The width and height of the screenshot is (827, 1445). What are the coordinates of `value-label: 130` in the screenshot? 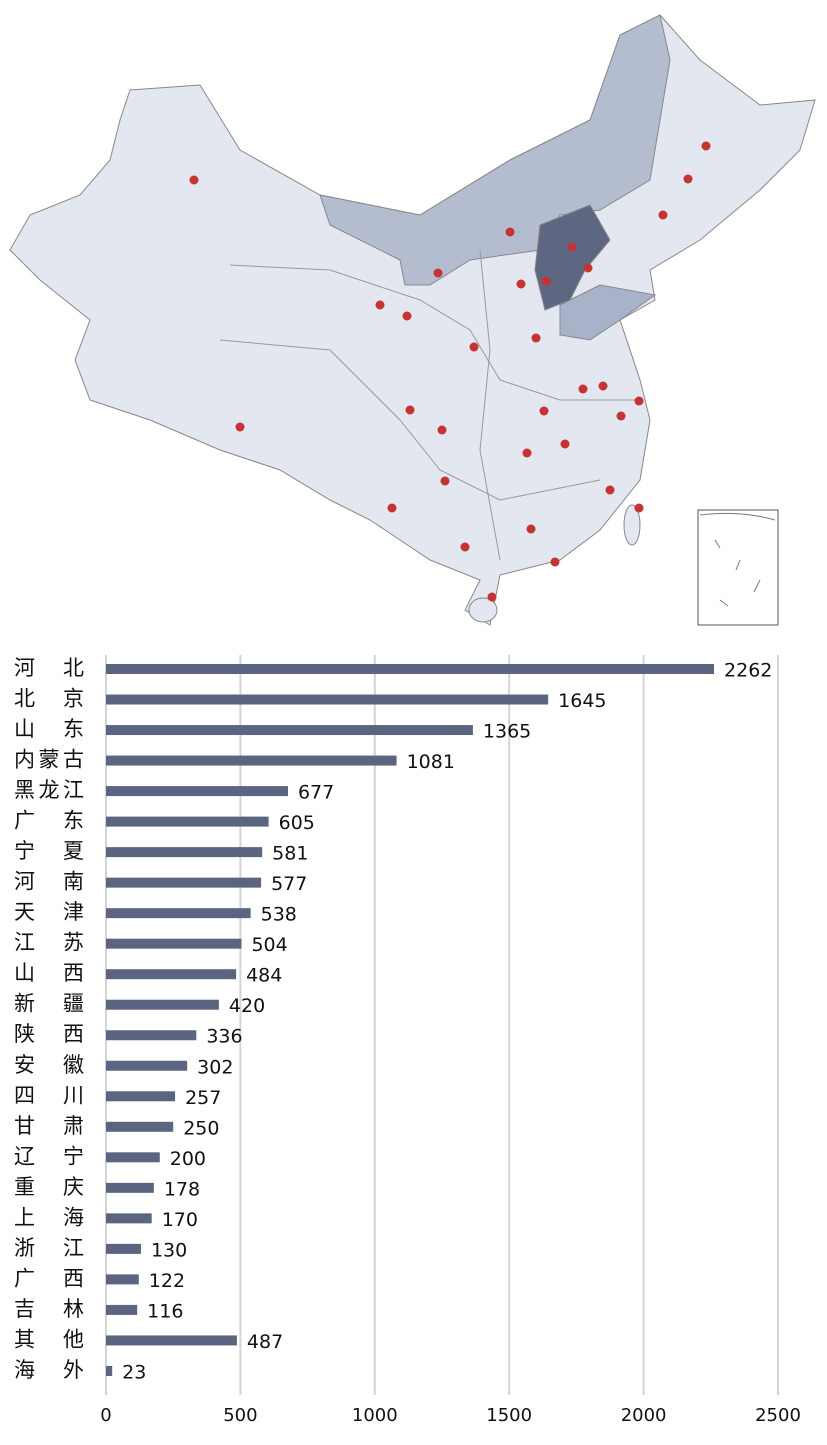 It's located at (169, 1250).